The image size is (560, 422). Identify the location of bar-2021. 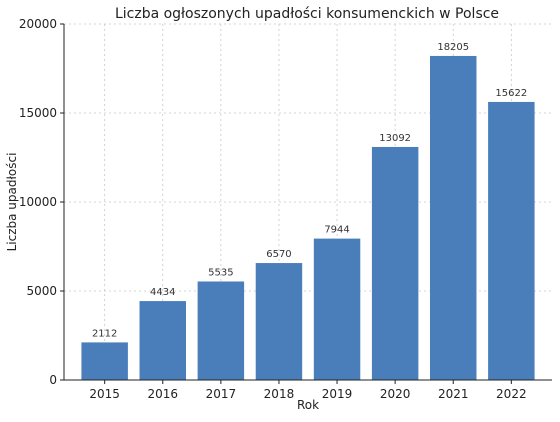
(453, 218).